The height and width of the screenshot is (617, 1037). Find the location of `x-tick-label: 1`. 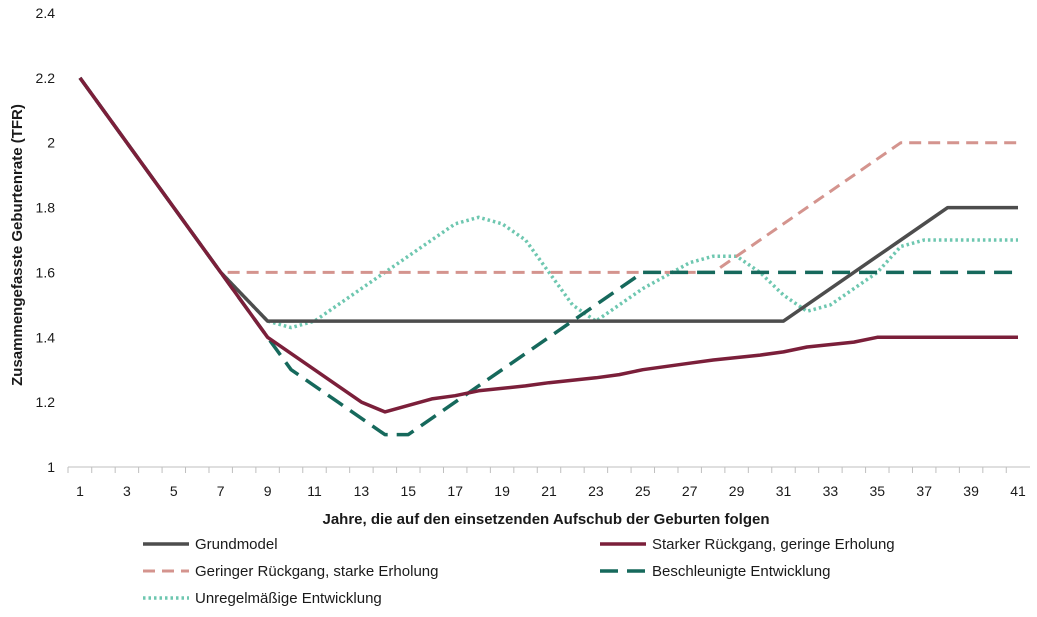

x-tick-label: 1 is located at coordinates (80, 491).